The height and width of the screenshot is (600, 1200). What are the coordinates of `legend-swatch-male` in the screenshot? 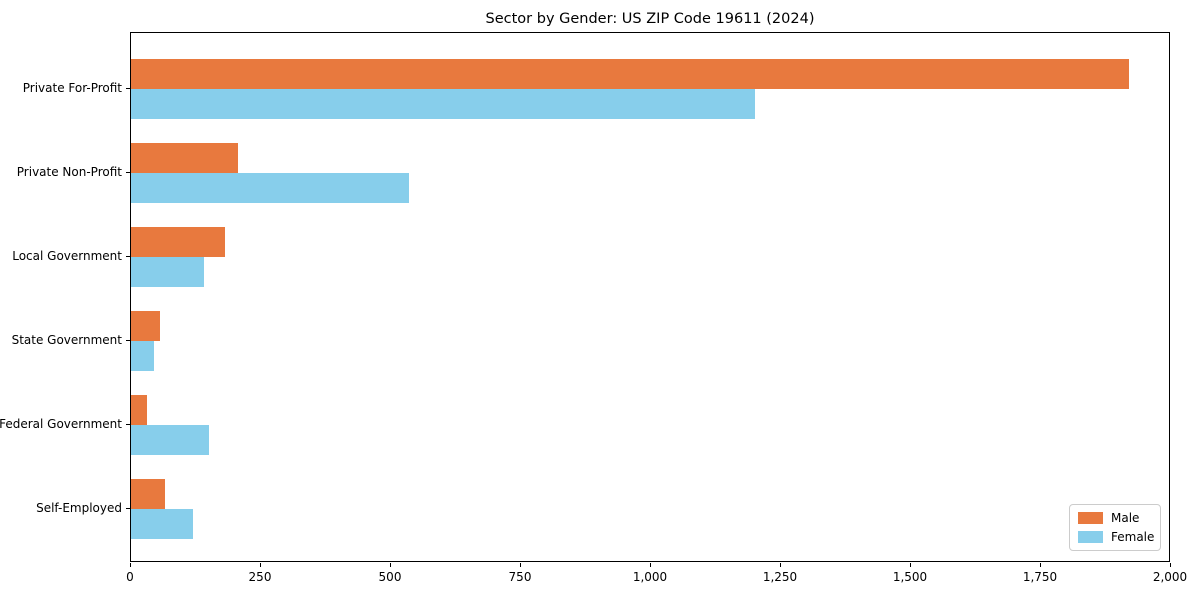 It's located at (1090, 518).